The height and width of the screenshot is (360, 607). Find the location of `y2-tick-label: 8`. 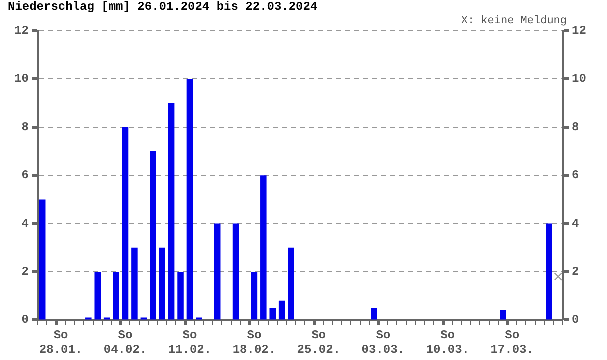

y2-tick-label: 8 is located at coordinates (576, 127).